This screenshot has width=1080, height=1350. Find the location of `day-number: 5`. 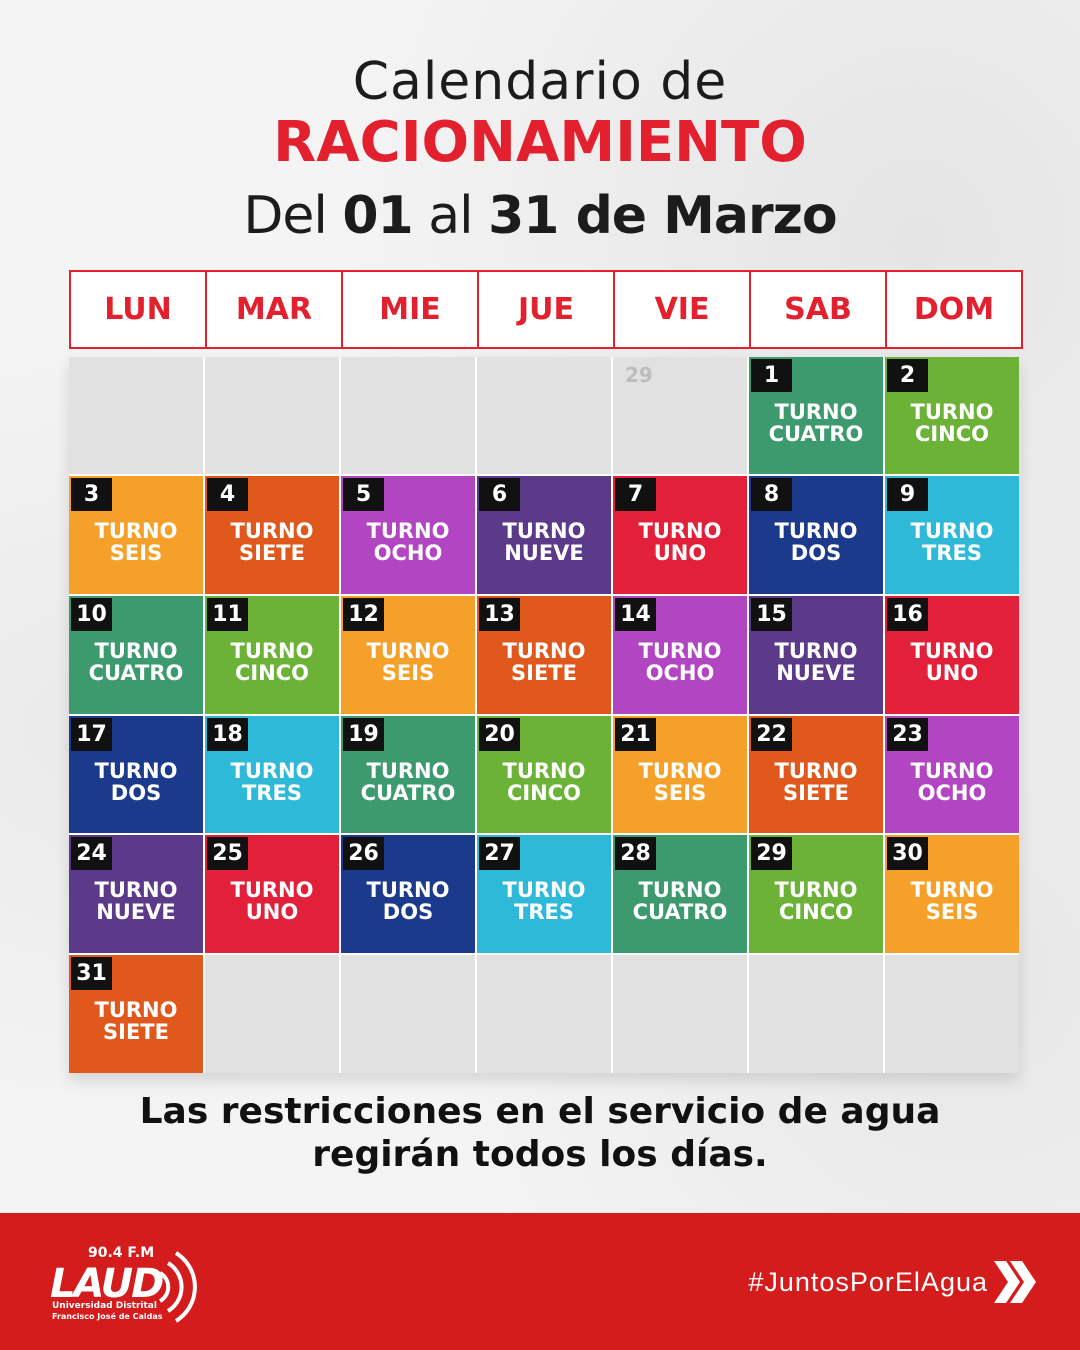

day-number: 5 is located at coordinates (363, 494).